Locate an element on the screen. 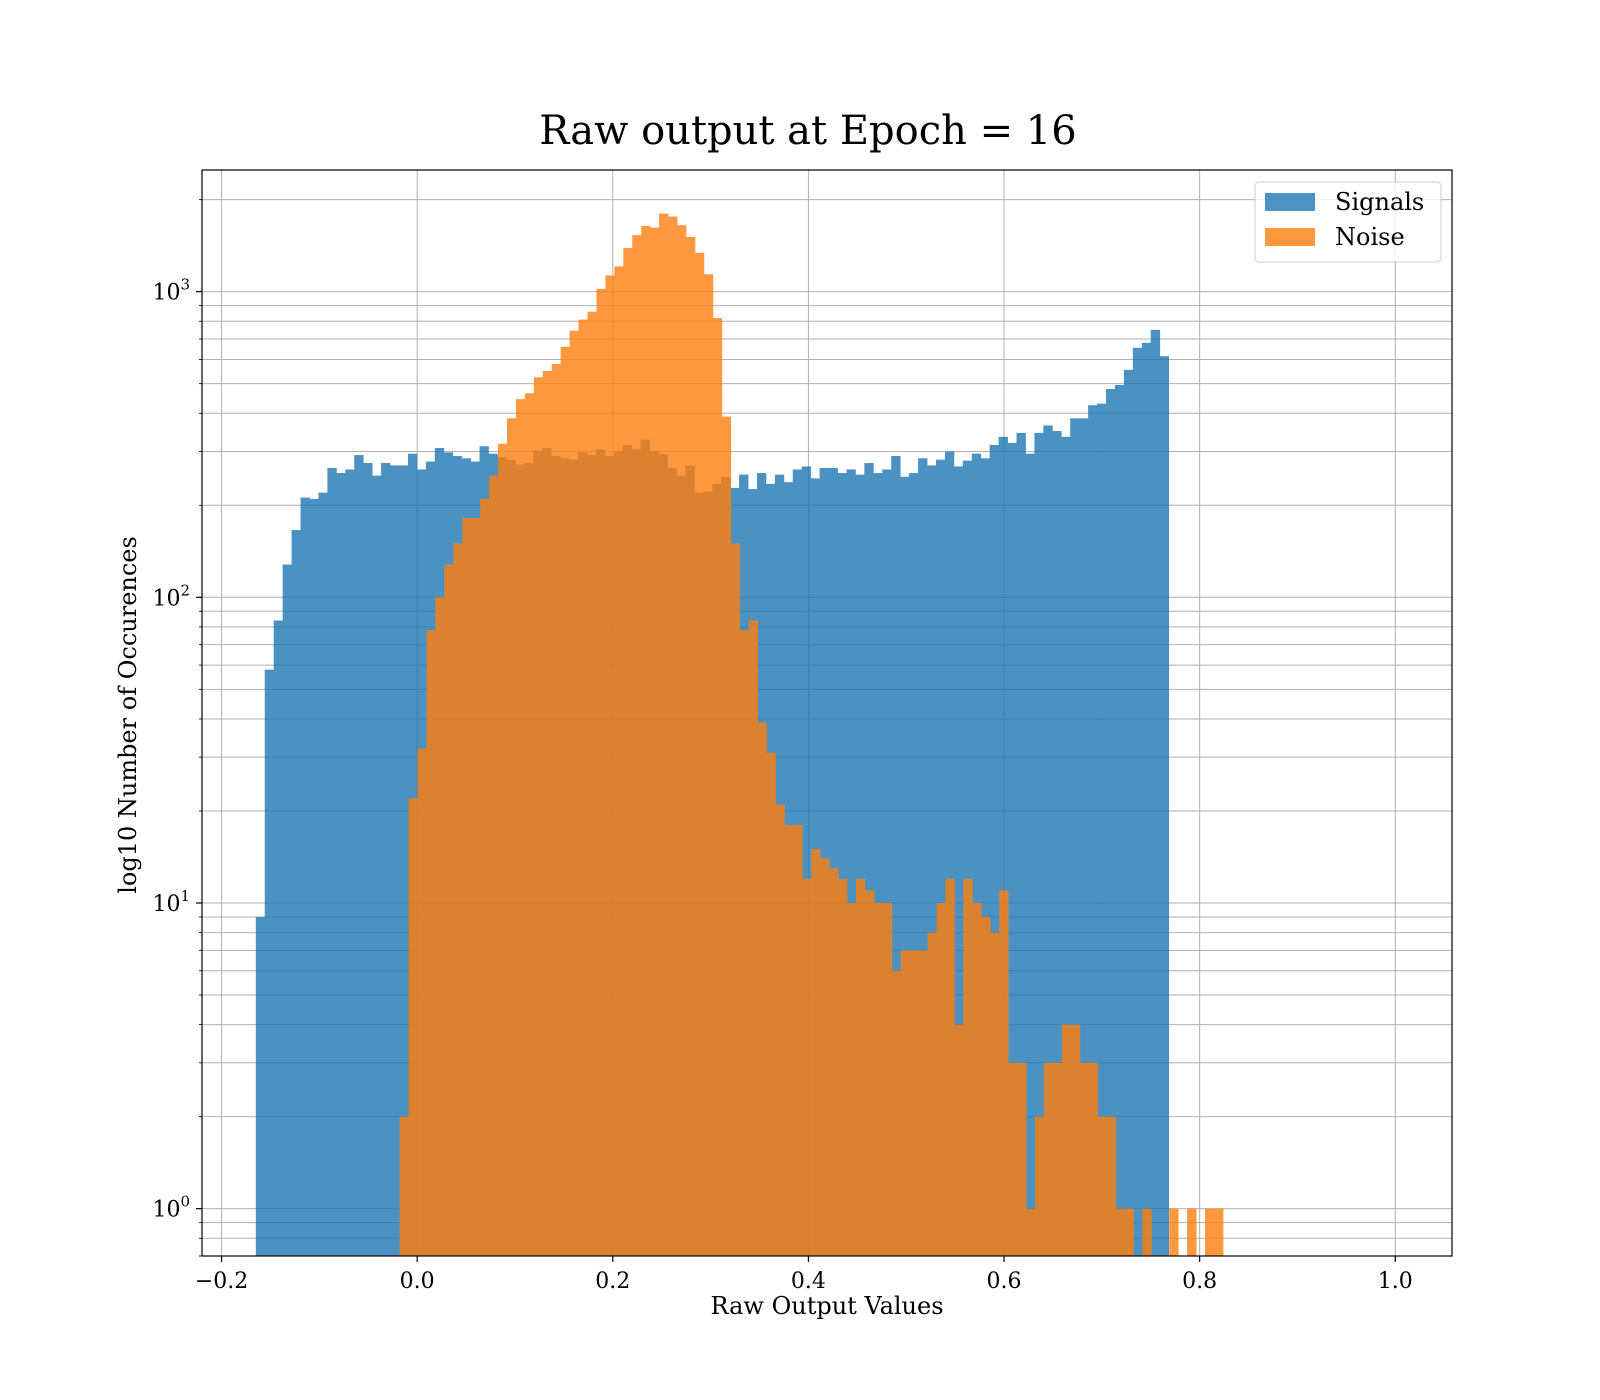  chart-title: Raw output at Epoch = 16 is located at coordinates (807, 131).